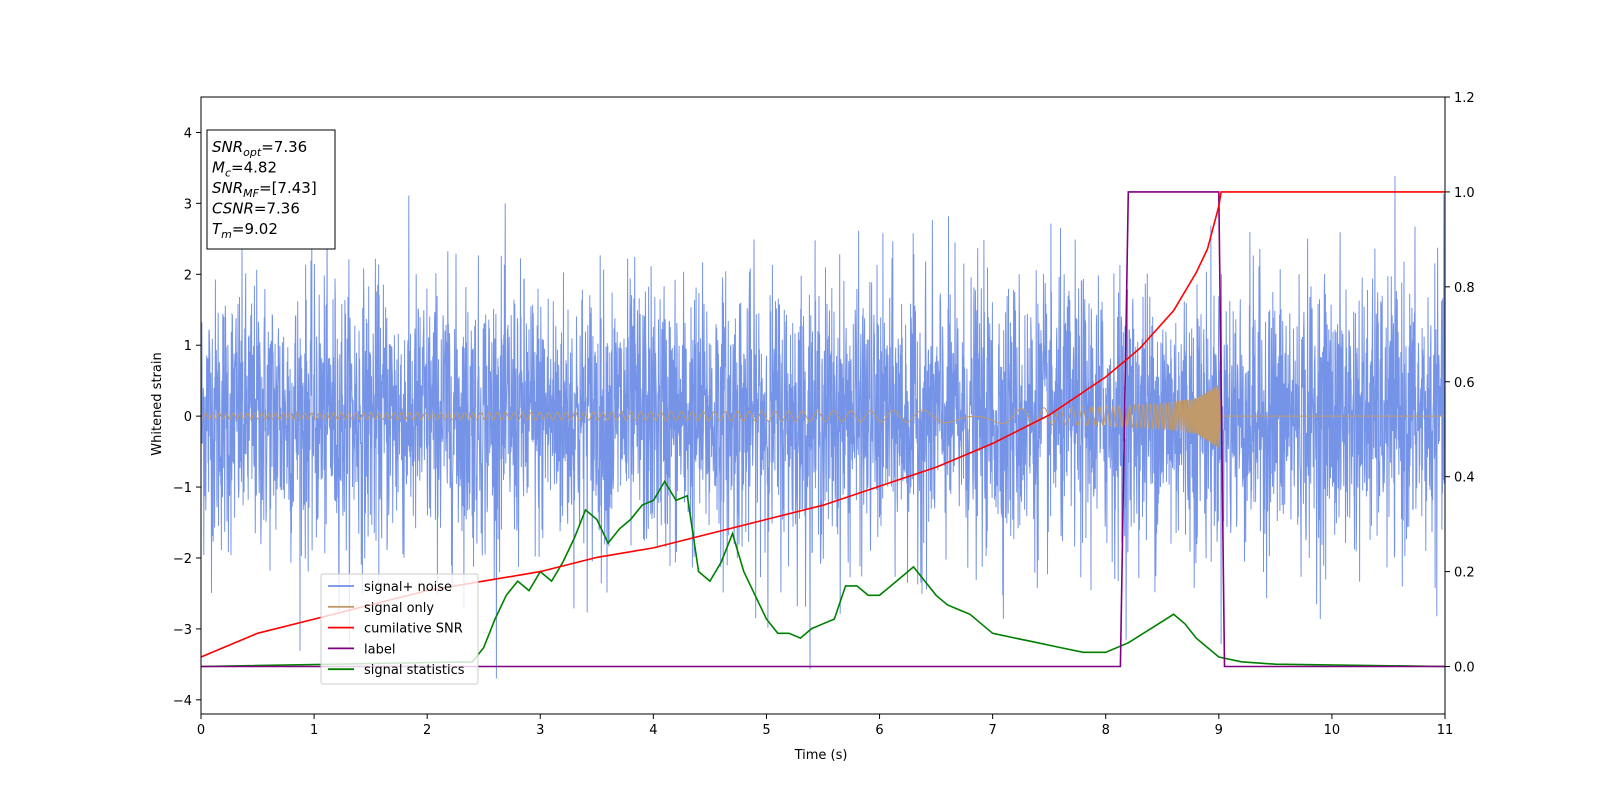  I want to click on legend-entry: label, so click(379, 649).